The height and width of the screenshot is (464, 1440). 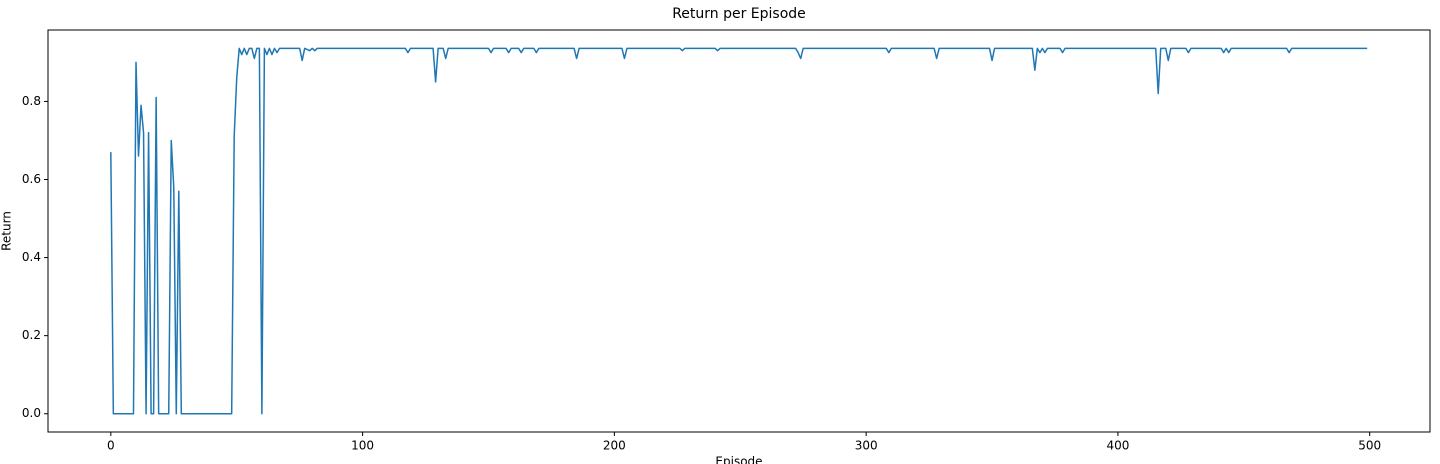 I want to click on y-axis-label: Return, so click(x=7, y=231).